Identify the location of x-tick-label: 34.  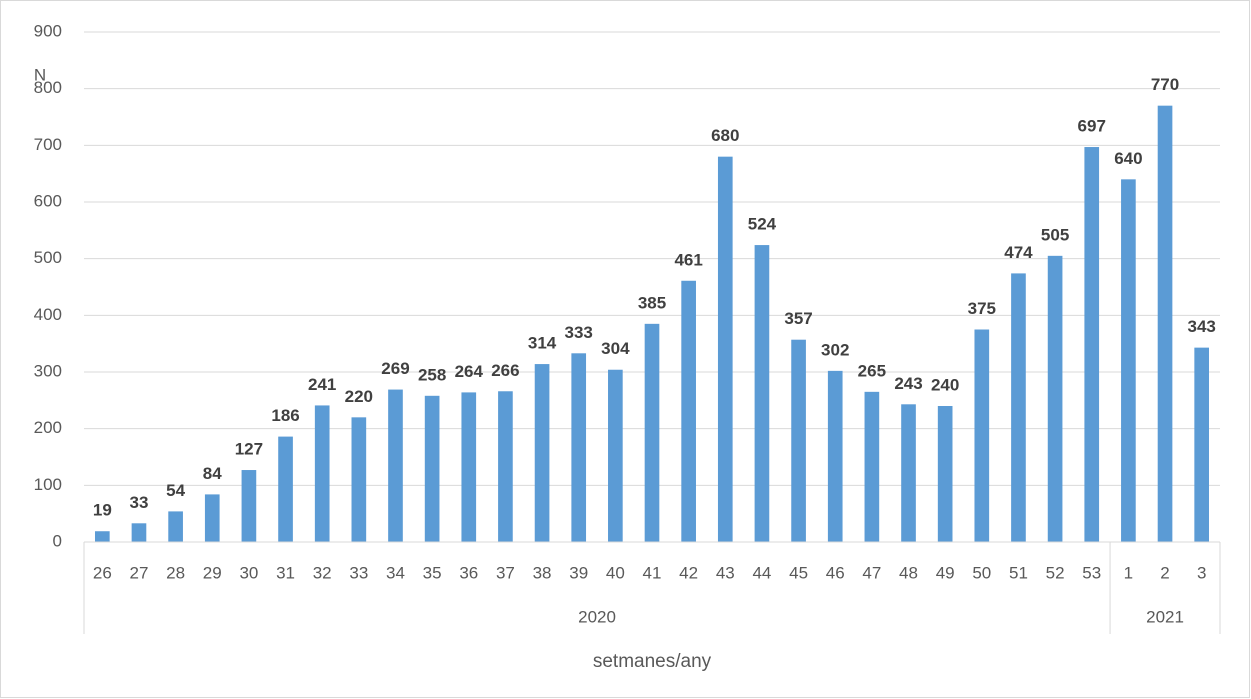
(395, 572).